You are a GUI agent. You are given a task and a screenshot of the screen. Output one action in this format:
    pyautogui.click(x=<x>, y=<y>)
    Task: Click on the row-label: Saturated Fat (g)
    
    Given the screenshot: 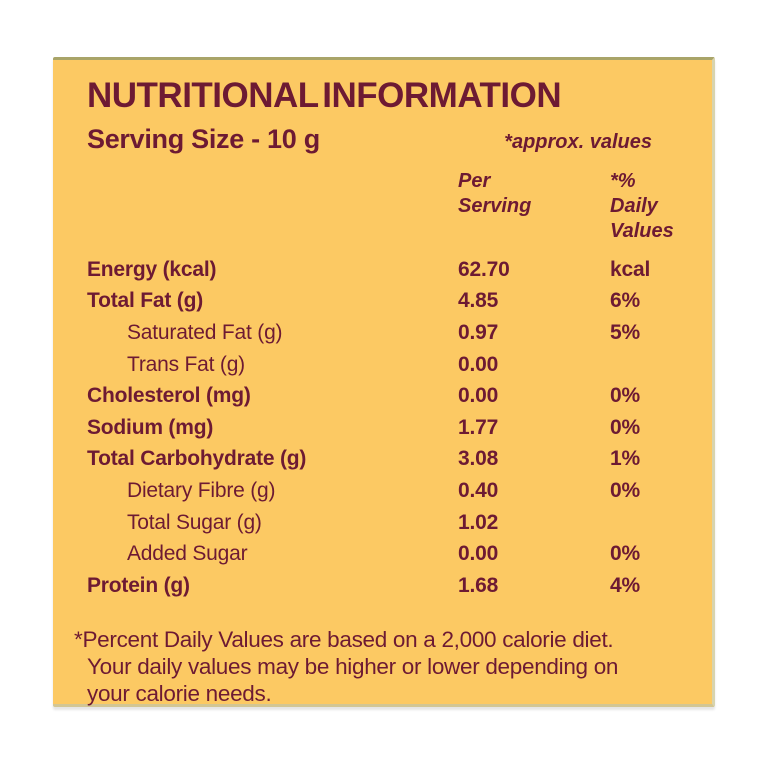 What is the action you would take?
    pyautogui.click(x=205, y=332)
    